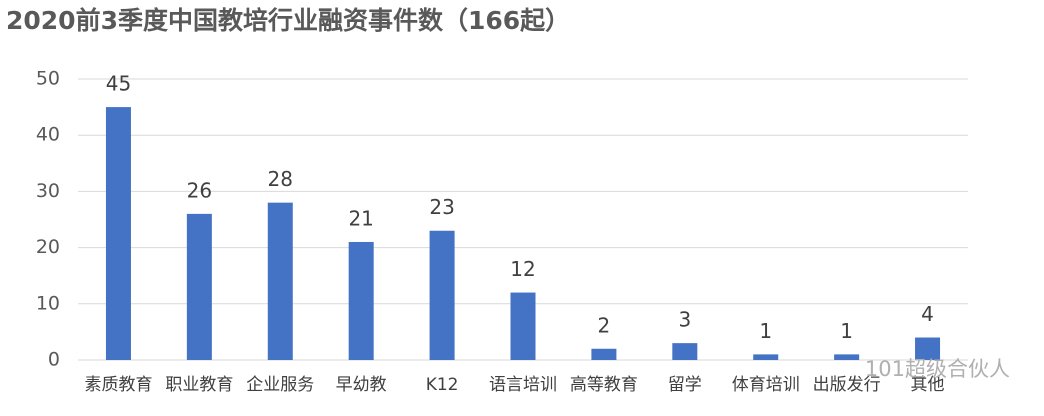 The height and width of the screenshot is (416, 1044). Describe the element at coordinates (927, 314) in the screenshot. I see `data-label: 4` at that location.